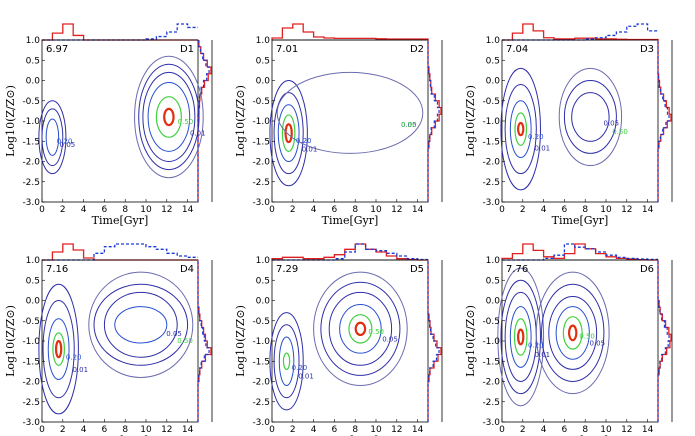  Describe the element at coordinates (418, 210) in the screenshot. I see `x-tick-label: 14` at that location.